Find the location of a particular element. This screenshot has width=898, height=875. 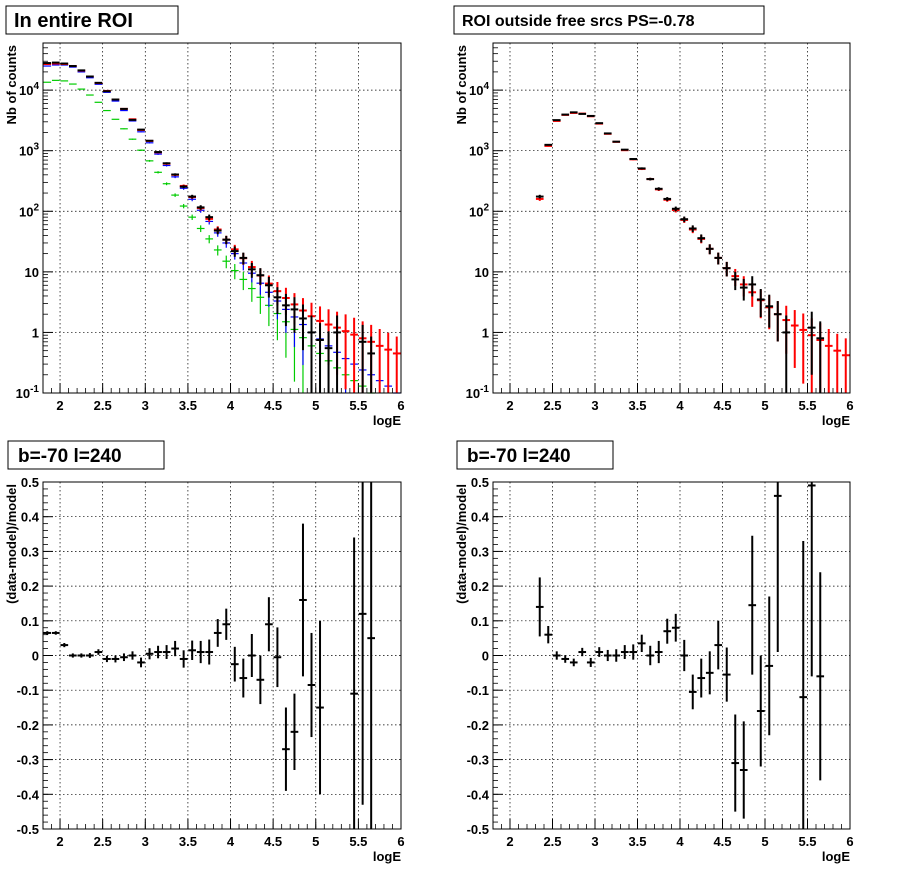

plot-title: In entire ROI is located at coordinates (73, 21).